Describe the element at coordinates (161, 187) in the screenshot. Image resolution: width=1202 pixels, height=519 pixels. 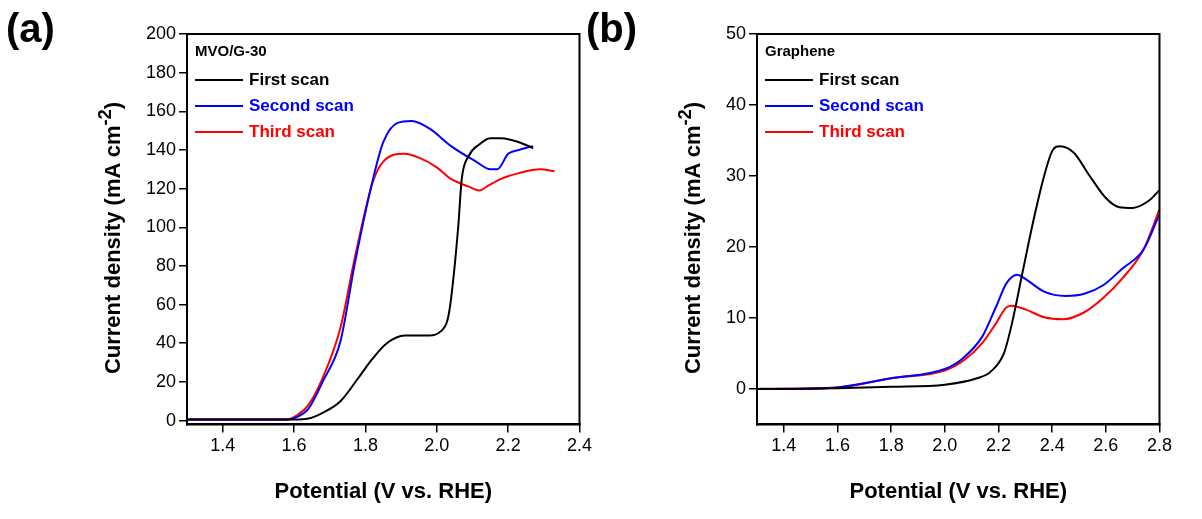
I see `y-tick-label: 120` at that location.